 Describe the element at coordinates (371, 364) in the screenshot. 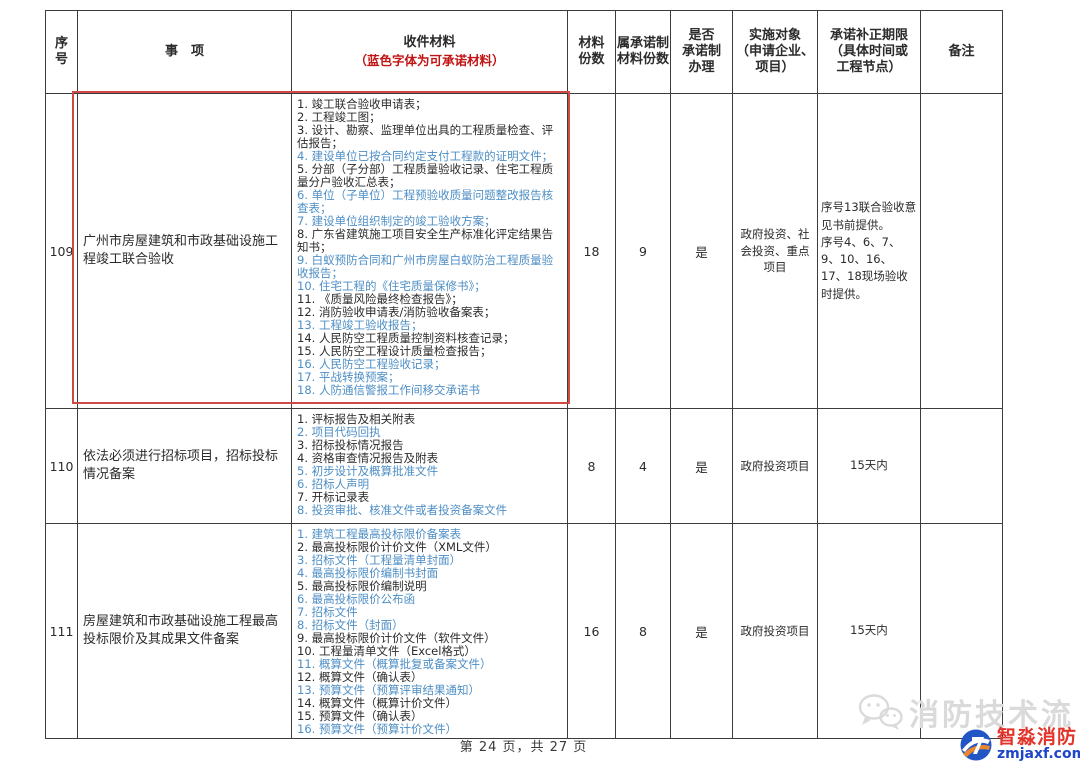

I see `material-item-promisable: 16. 人民防空工程验收记录；` at that location.